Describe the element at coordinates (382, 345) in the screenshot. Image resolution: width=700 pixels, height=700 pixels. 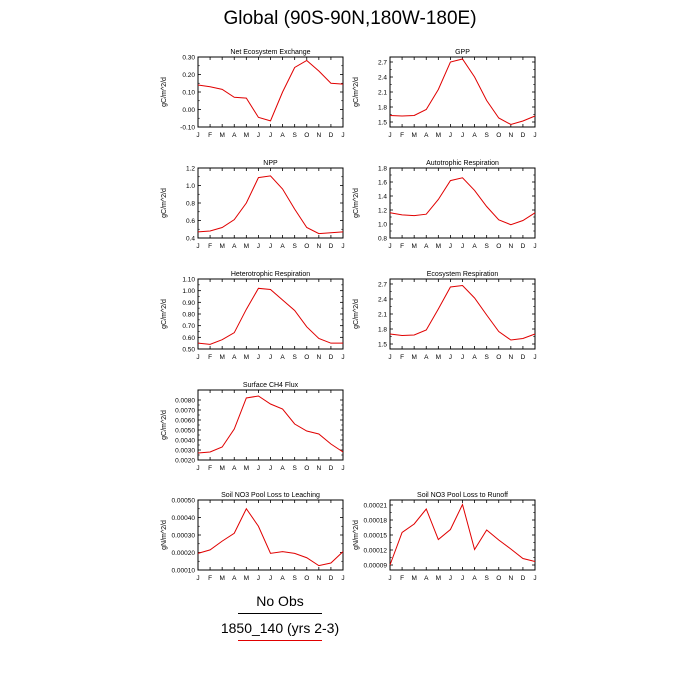
I see `y-tick-label: 1.5` at that location.